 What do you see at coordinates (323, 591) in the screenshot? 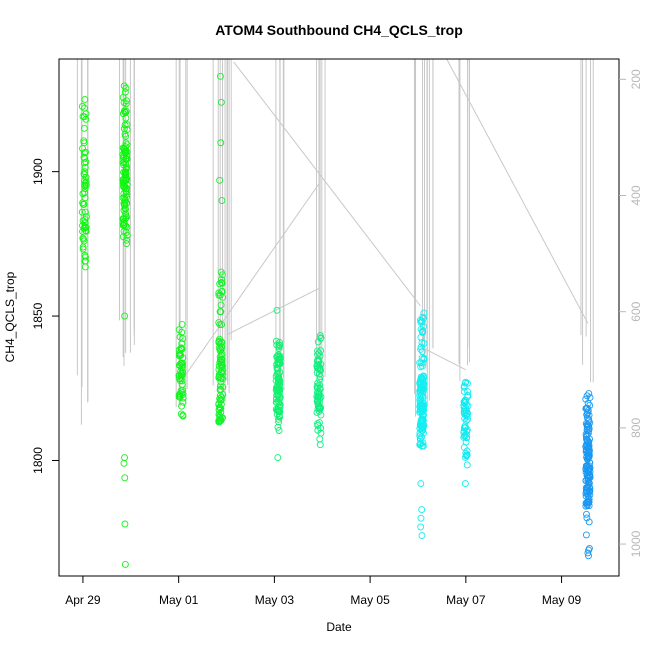
I see `x-axis: Apr 29 May 01 May 03 May 05 May 07 May 09` at bounding box center [323, 591].